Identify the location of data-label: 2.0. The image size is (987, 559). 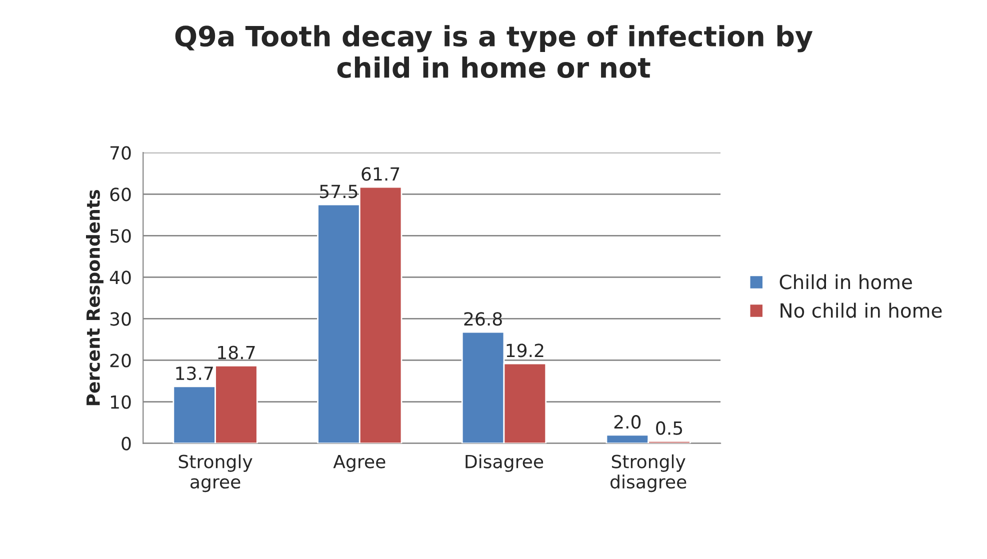
(627, 422).